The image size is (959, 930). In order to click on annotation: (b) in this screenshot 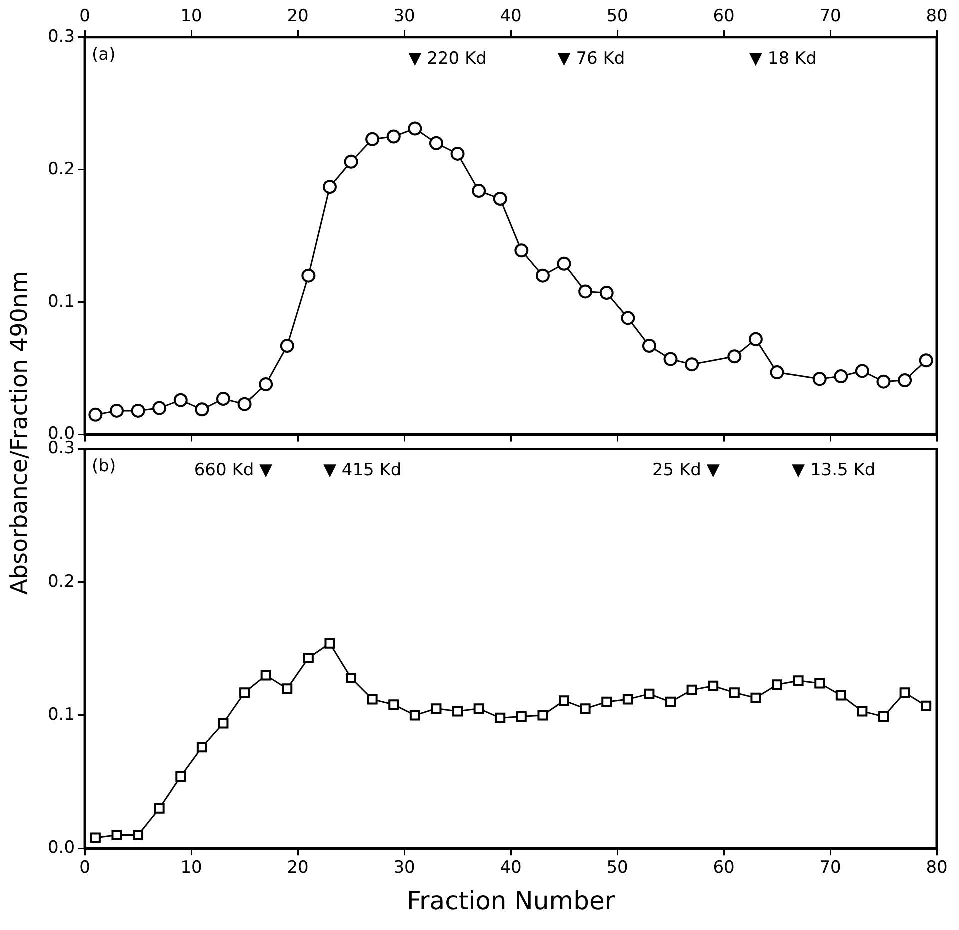, I will do `click(104, 466)`.